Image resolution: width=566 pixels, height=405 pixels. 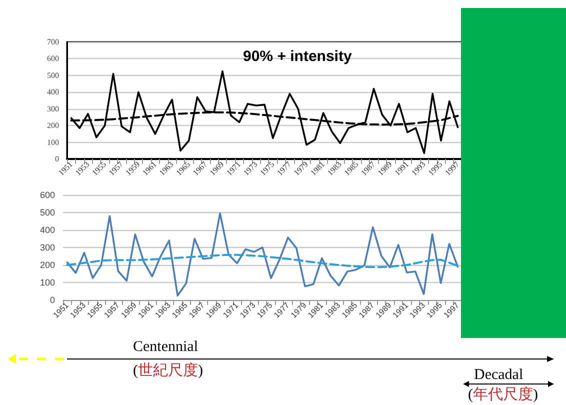 What do you see at coordinates (217, 169) in the screenshot?
I see `x-tick-label: 1969` at bounding box center [217, 169].